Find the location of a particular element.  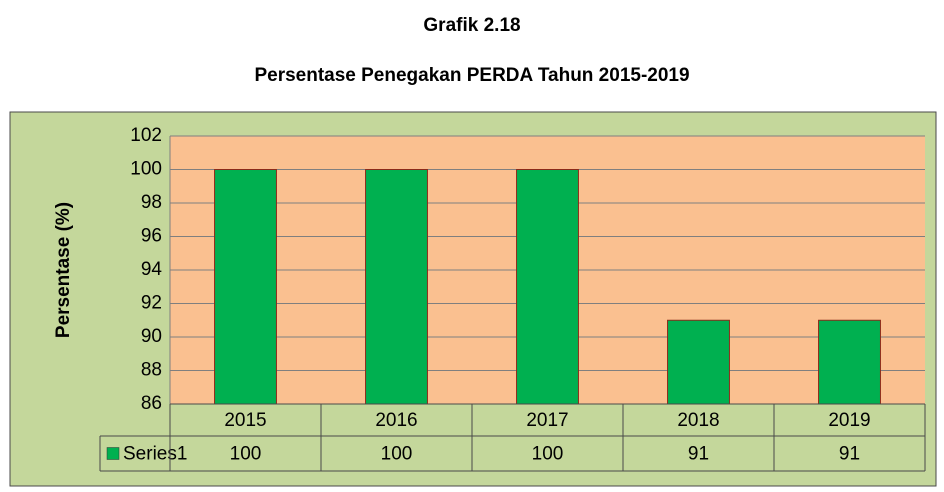

legend-label: Series1 is located at coordinates (155, 454).